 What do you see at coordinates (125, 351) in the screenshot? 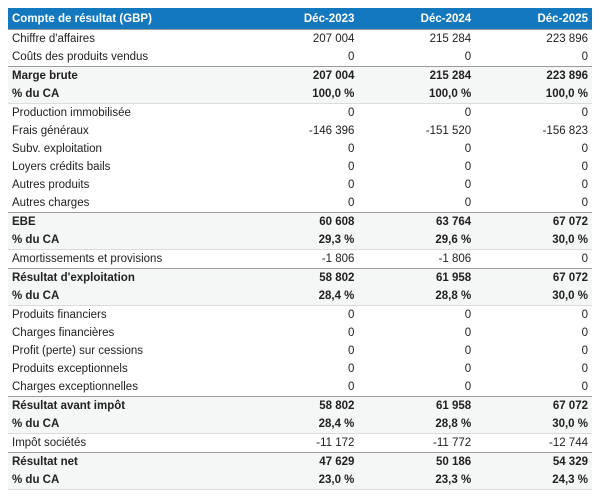
I see `row-label: Profit (perte) sur cessions` at bounding box center [125, 351].